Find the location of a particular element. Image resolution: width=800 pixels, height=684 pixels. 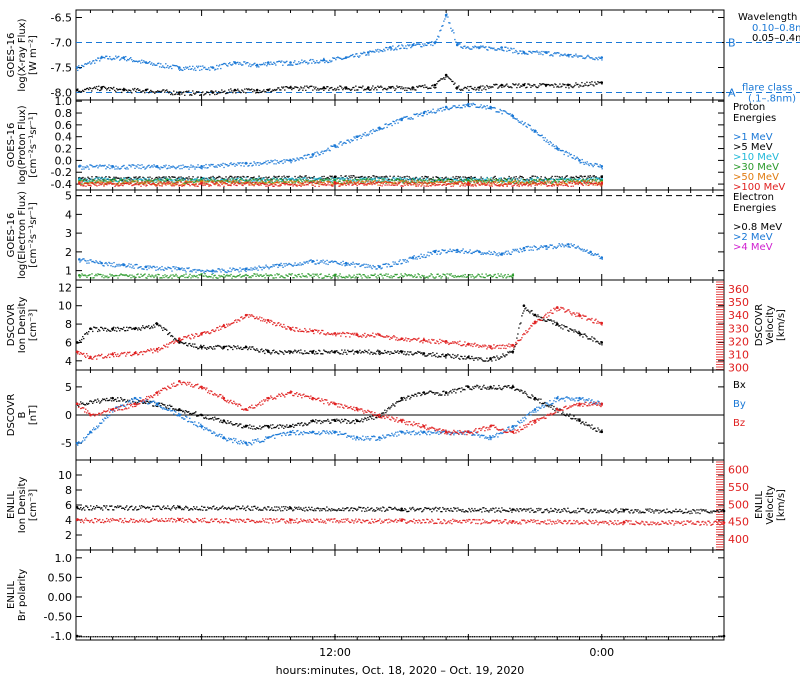

y-tick-label: -7.0 is located at coordinates (61, 43).